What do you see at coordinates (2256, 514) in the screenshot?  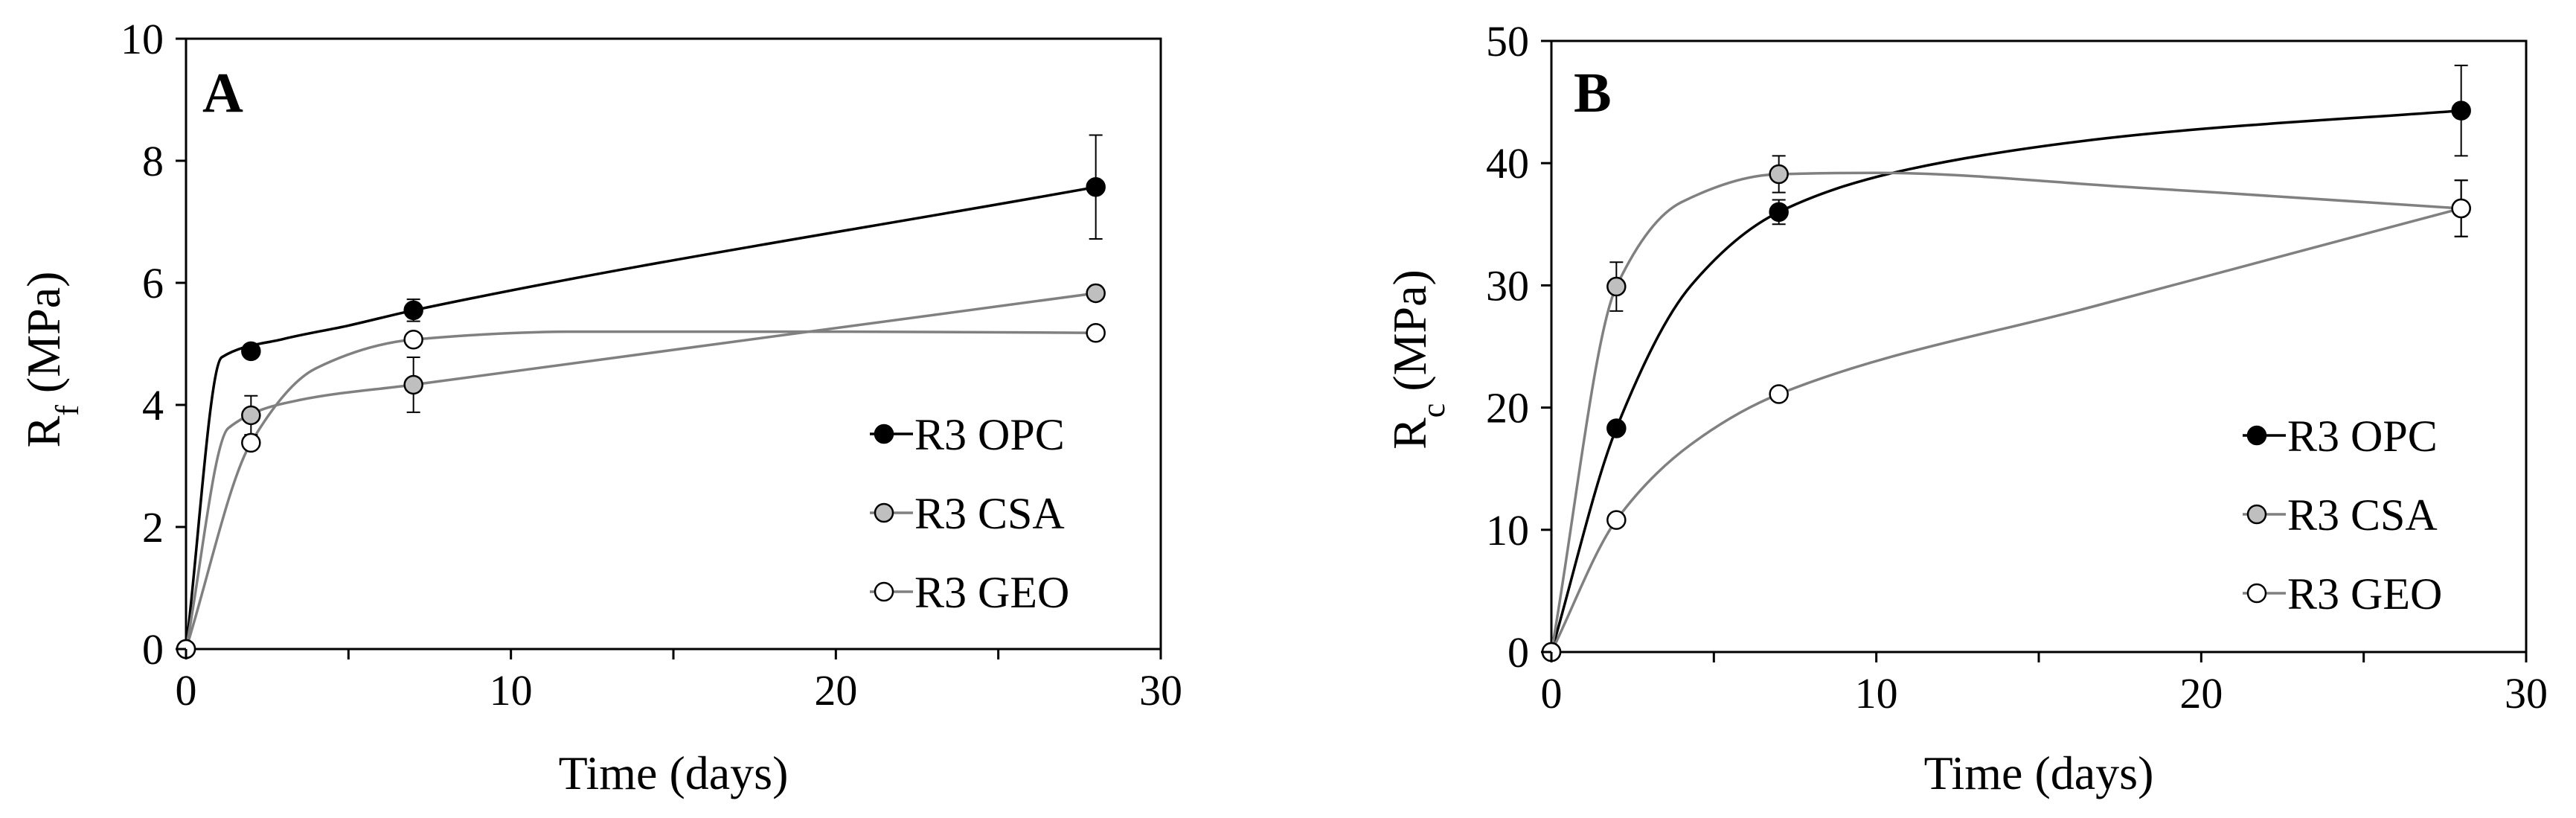 I see `panel-b-legend-r3-csa-marker` at bounding box center [2256, 514].